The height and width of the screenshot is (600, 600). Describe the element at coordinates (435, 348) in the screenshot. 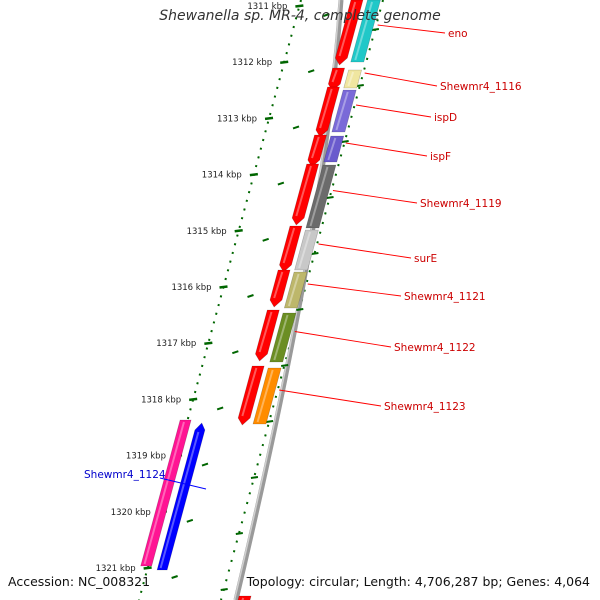

I see `gene-label-shewmr4_1122: Shewmr4_1122` at that location.